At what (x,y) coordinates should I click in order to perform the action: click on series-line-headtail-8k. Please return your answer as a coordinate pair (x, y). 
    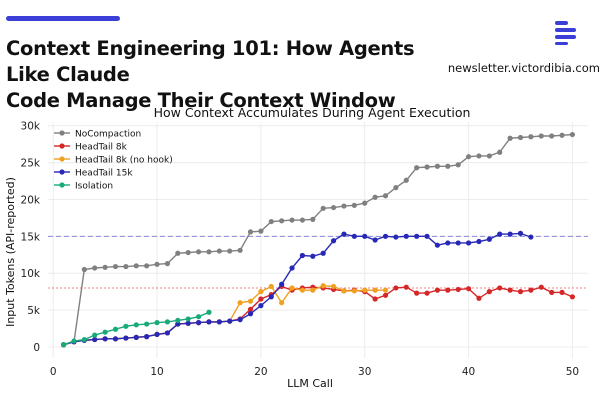
    Looking at the image, I should click on (318, 315).